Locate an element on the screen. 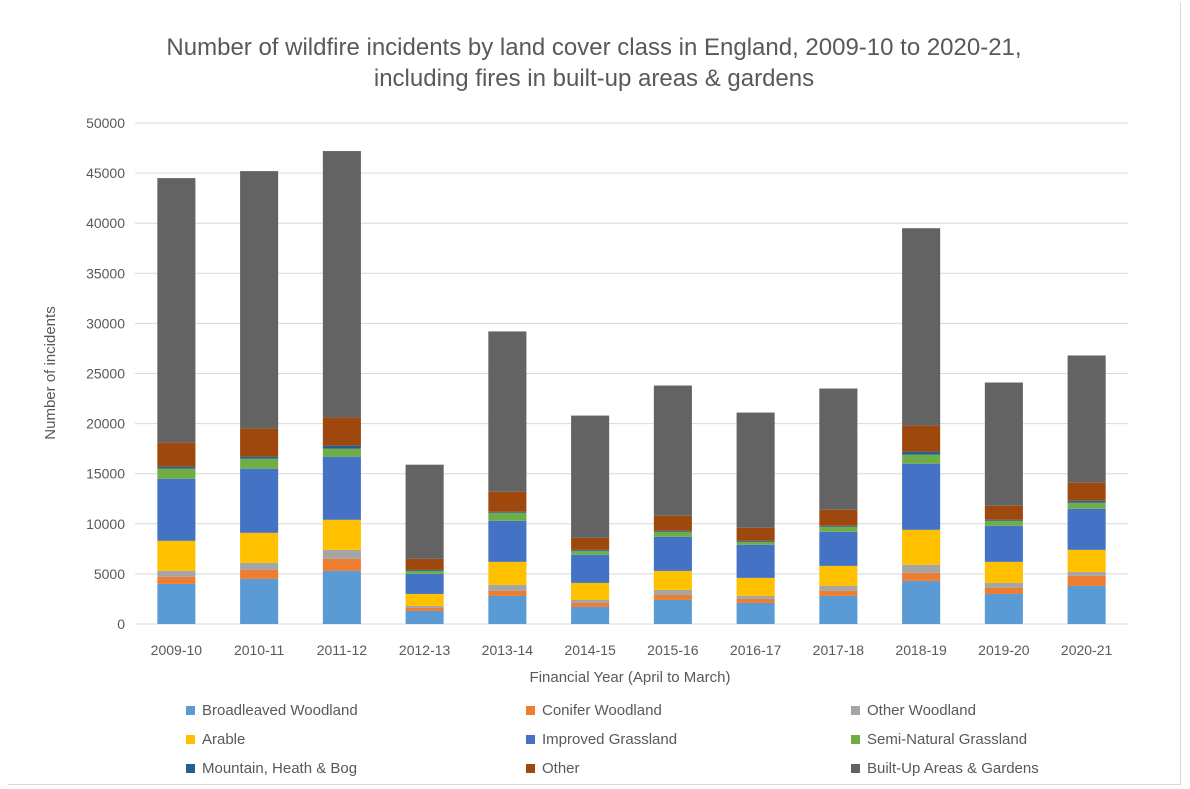 The width and height of the screenshot is (1190, 789). x-tick-label: 2019-20 is located at coordinates (1004, 650).